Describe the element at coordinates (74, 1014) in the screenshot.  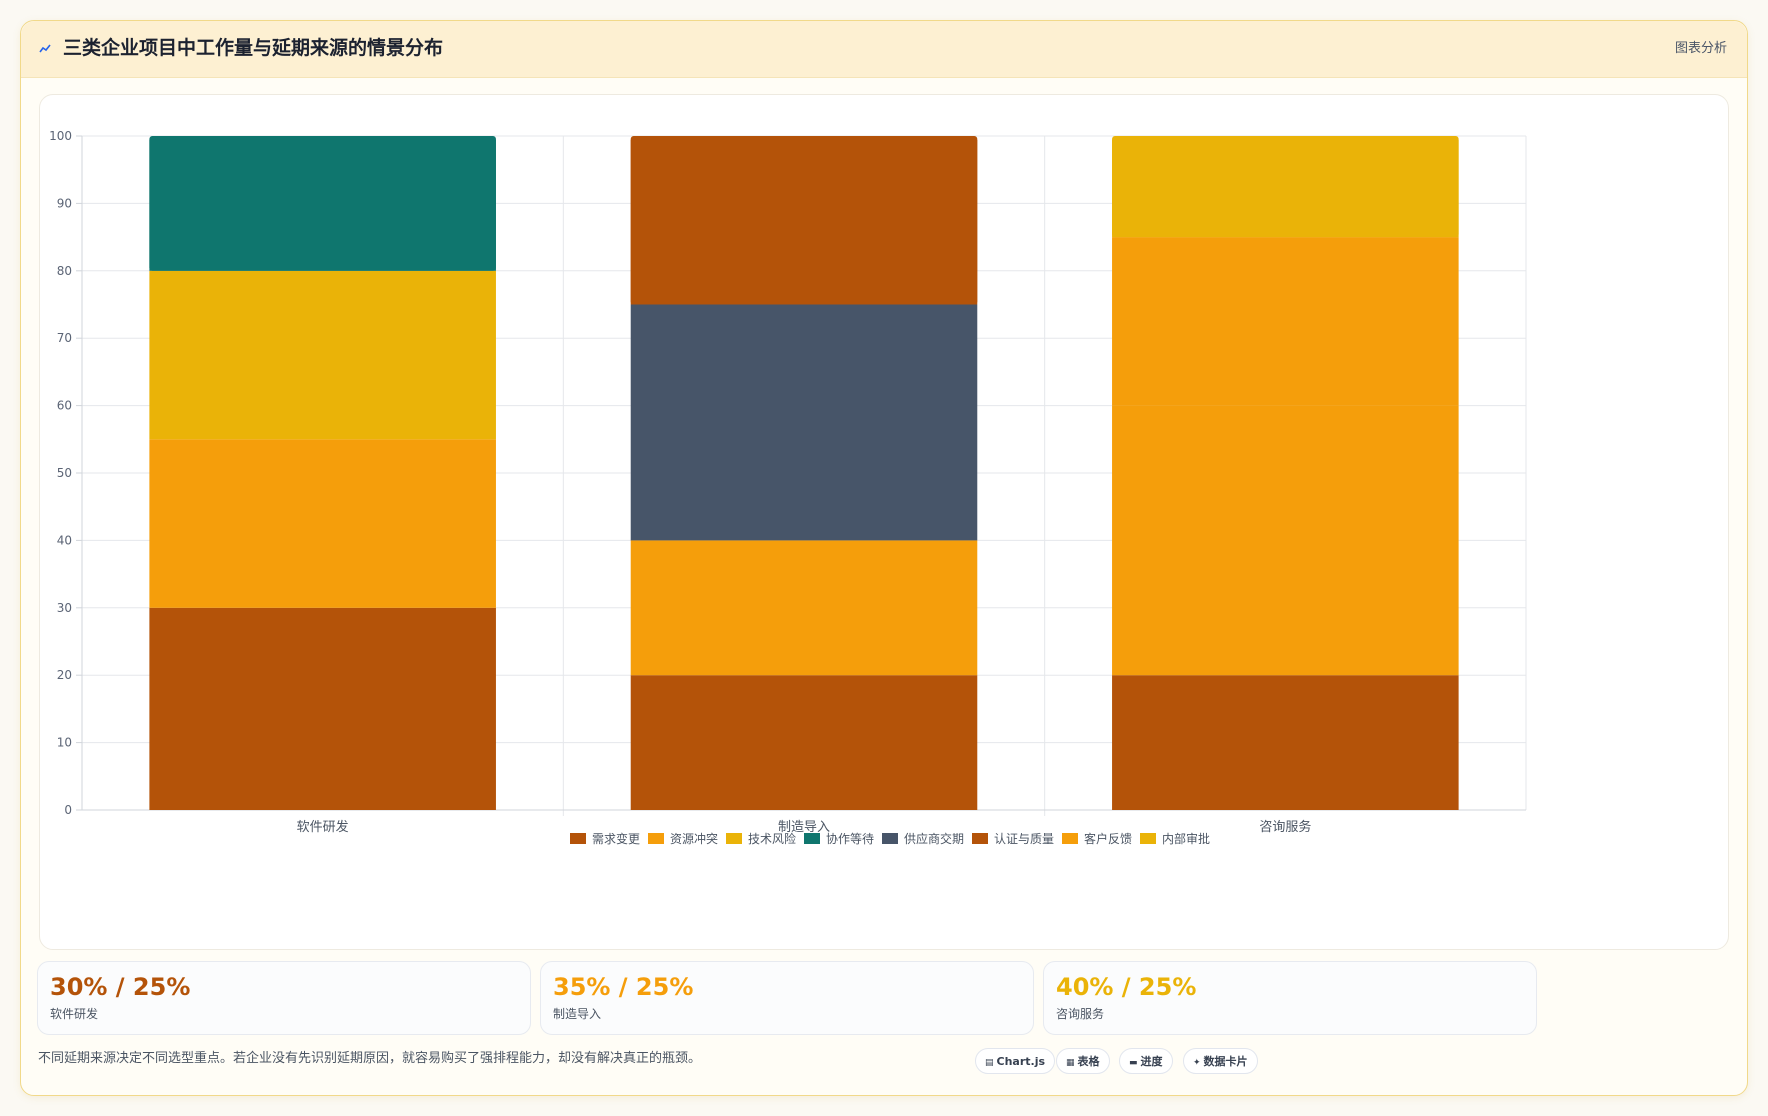
I see `stat-label: 软件研发` at that location.